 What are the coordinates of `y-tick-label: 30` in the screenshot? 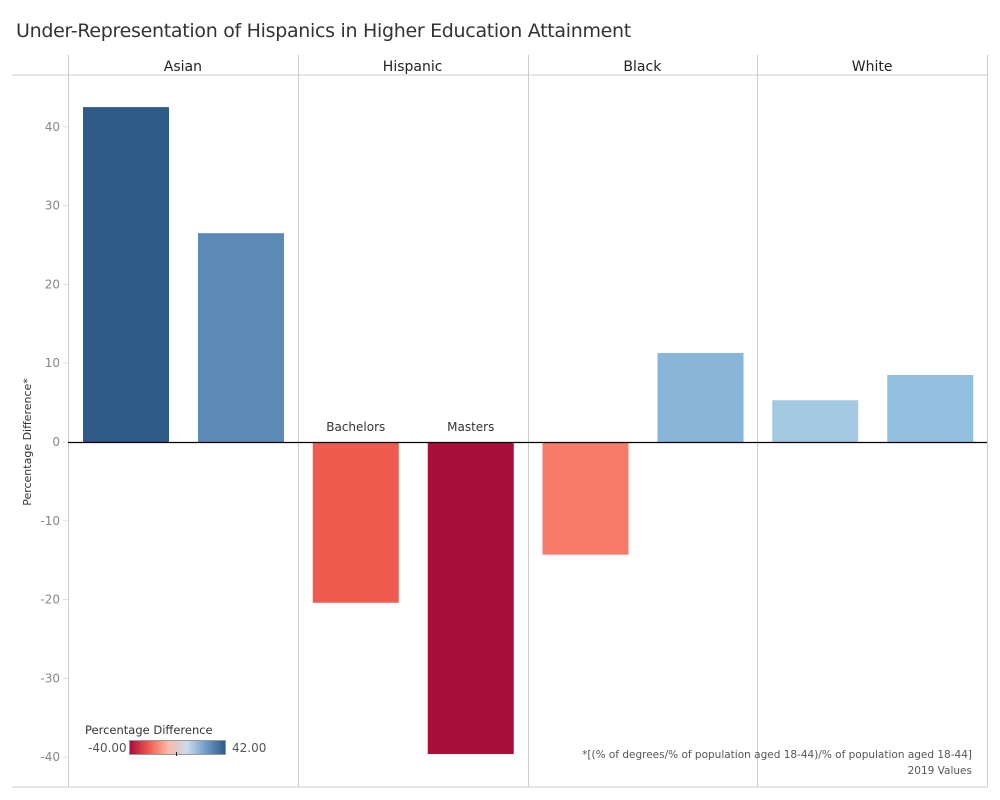 It's located at (52, 206).